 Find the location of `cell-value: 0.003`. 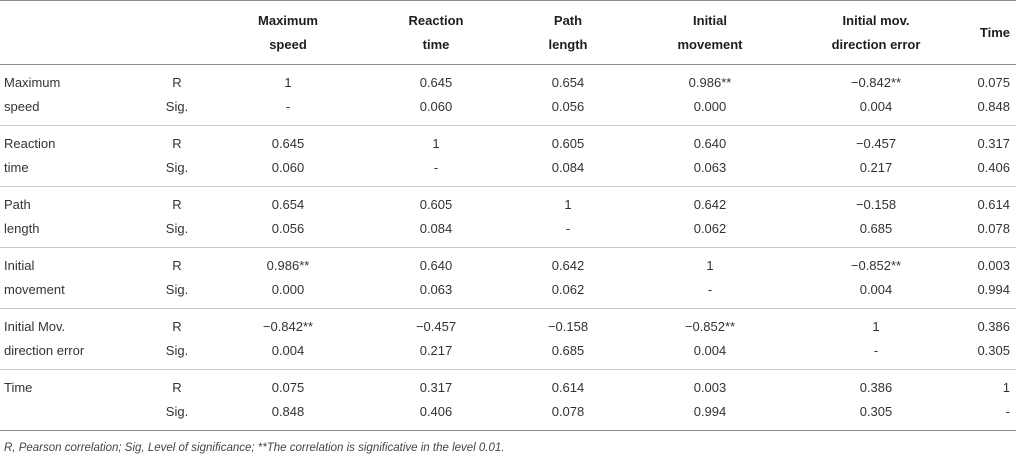

cell-value: 0.003 is located at coordinates (710, 387).